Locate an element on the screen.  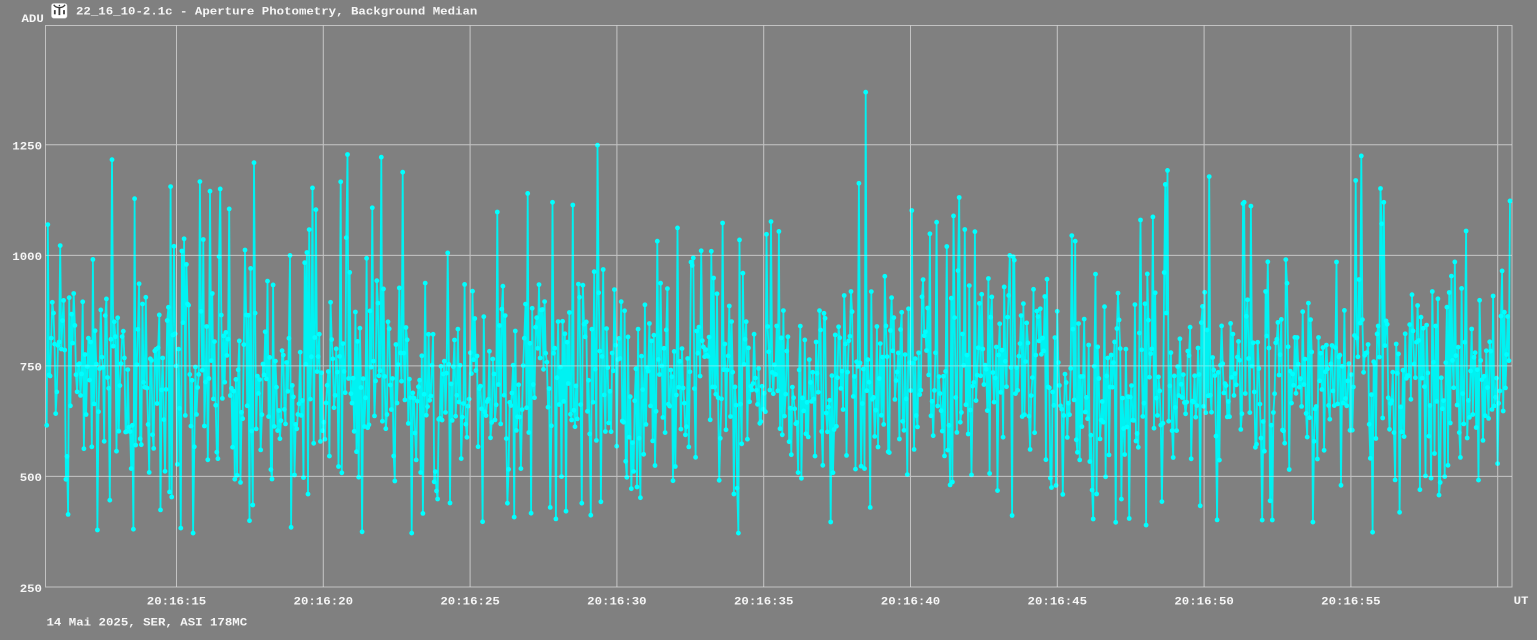
svg-text: 20:16:30 is located at coordinates (616, 601).